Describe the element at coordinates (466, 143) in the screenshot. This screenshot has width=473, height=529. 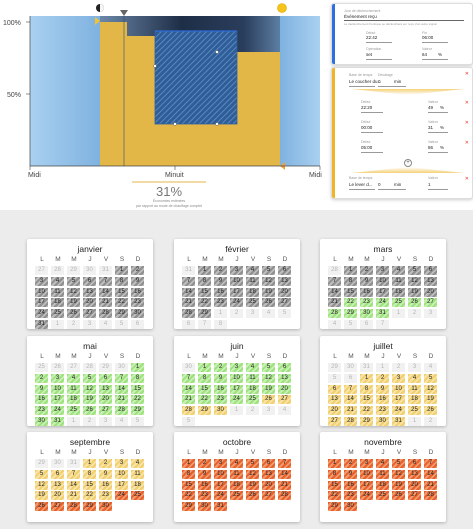
I see `remove-row-4-icon: ✕` at that location.